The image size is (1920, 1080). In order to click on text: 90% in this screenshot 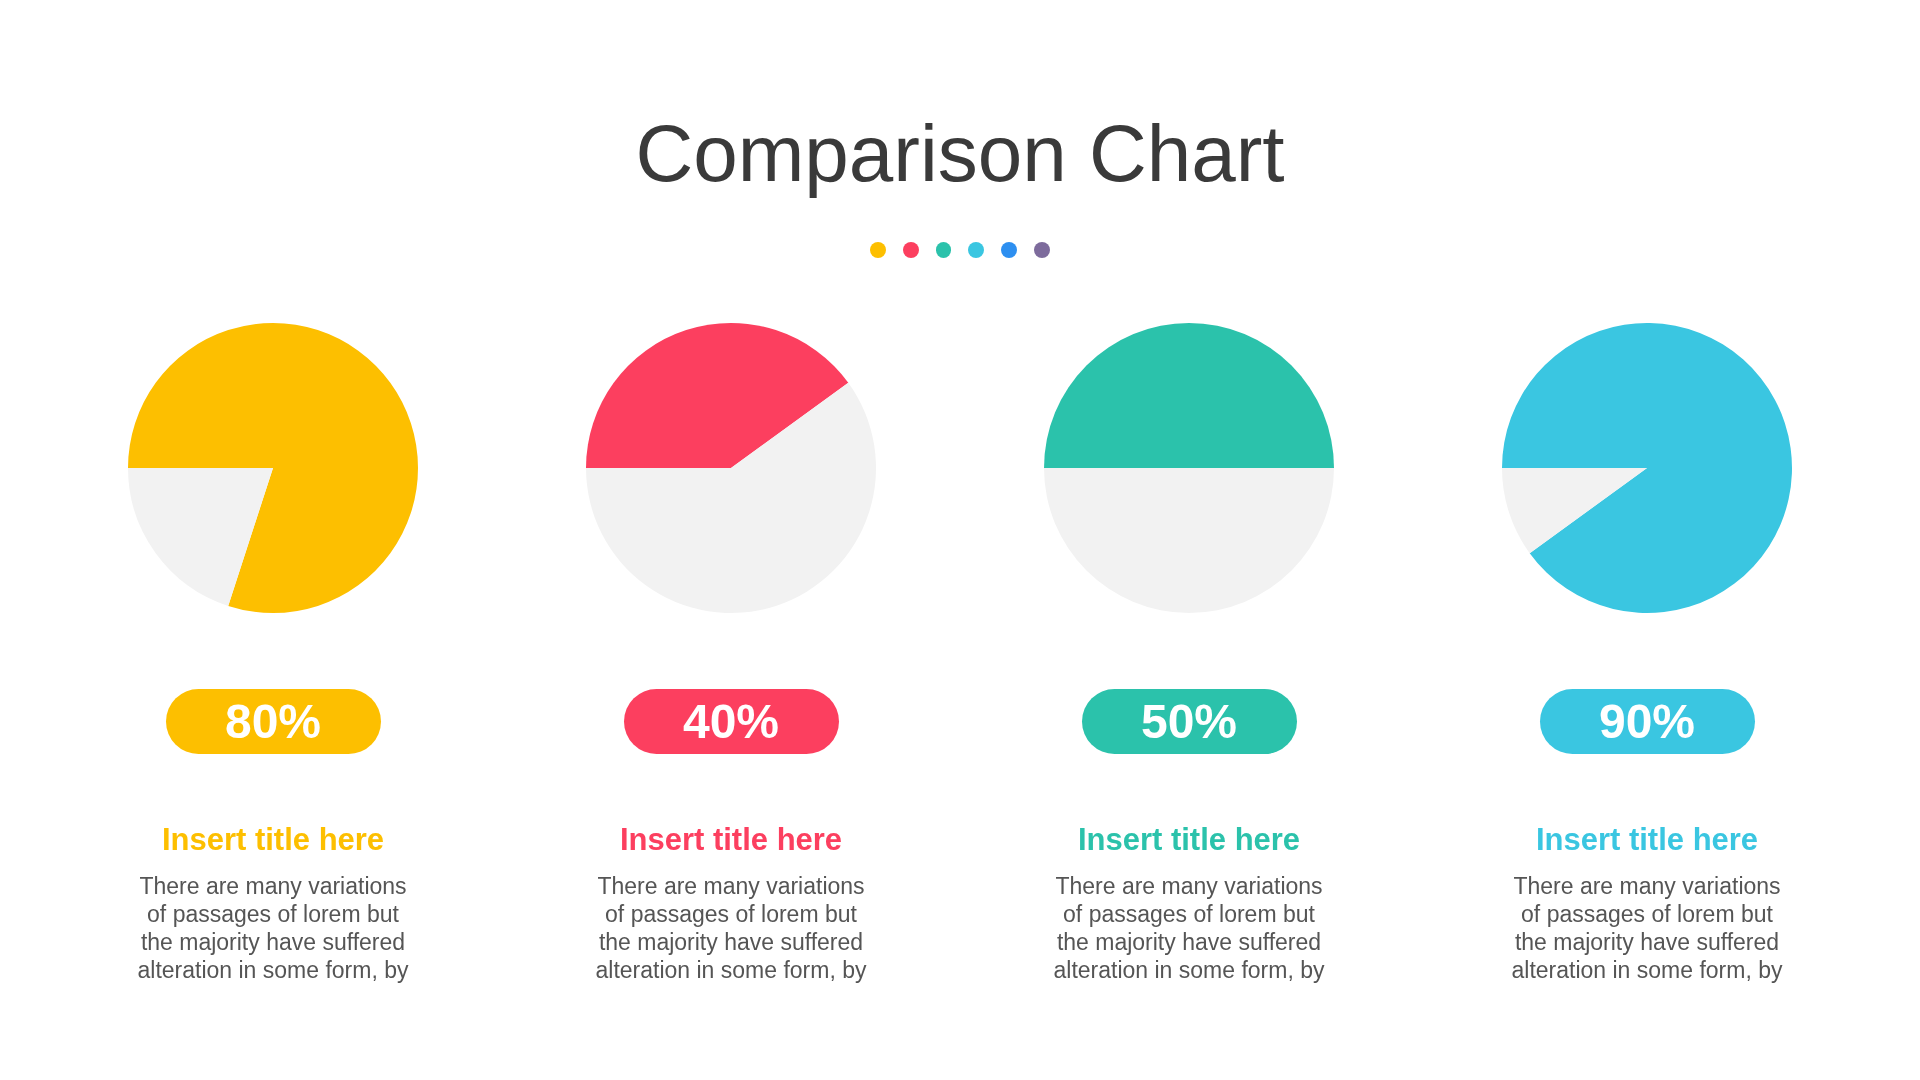, I will do `click(1647, 721)`.